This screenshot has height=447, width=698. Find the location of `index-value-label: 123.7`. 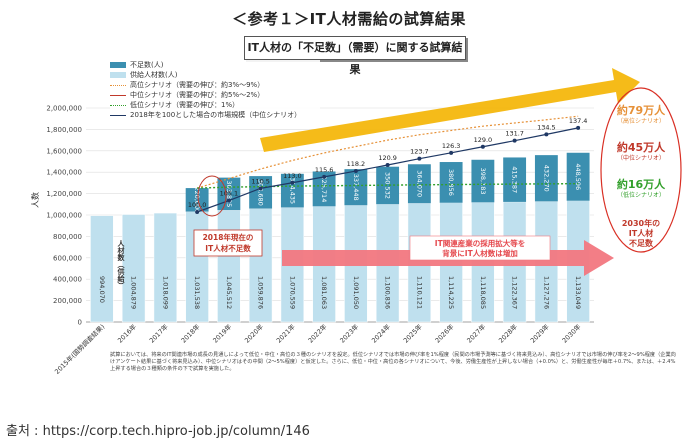

index-value-label: 123.7 is located at coordinates (419, 152).